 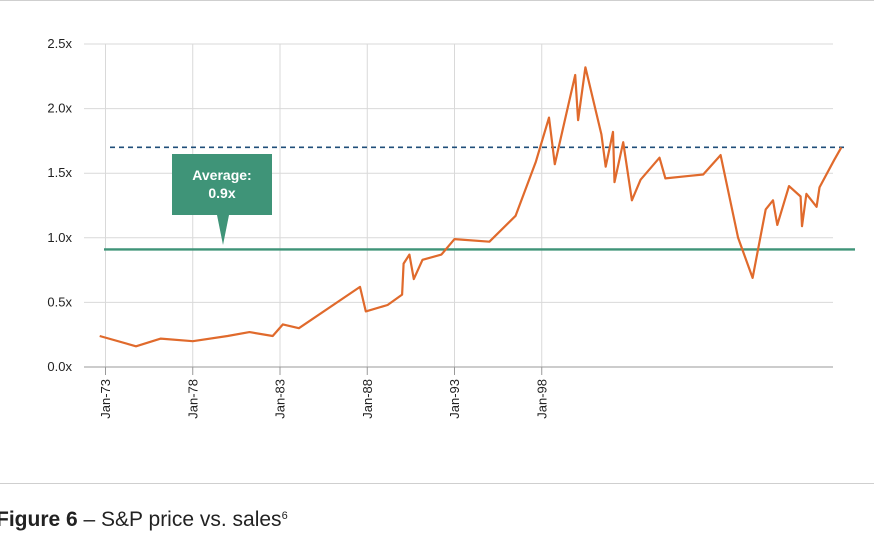 I want to click on average-callout-line1: Average:, so click(x=222, y=175).